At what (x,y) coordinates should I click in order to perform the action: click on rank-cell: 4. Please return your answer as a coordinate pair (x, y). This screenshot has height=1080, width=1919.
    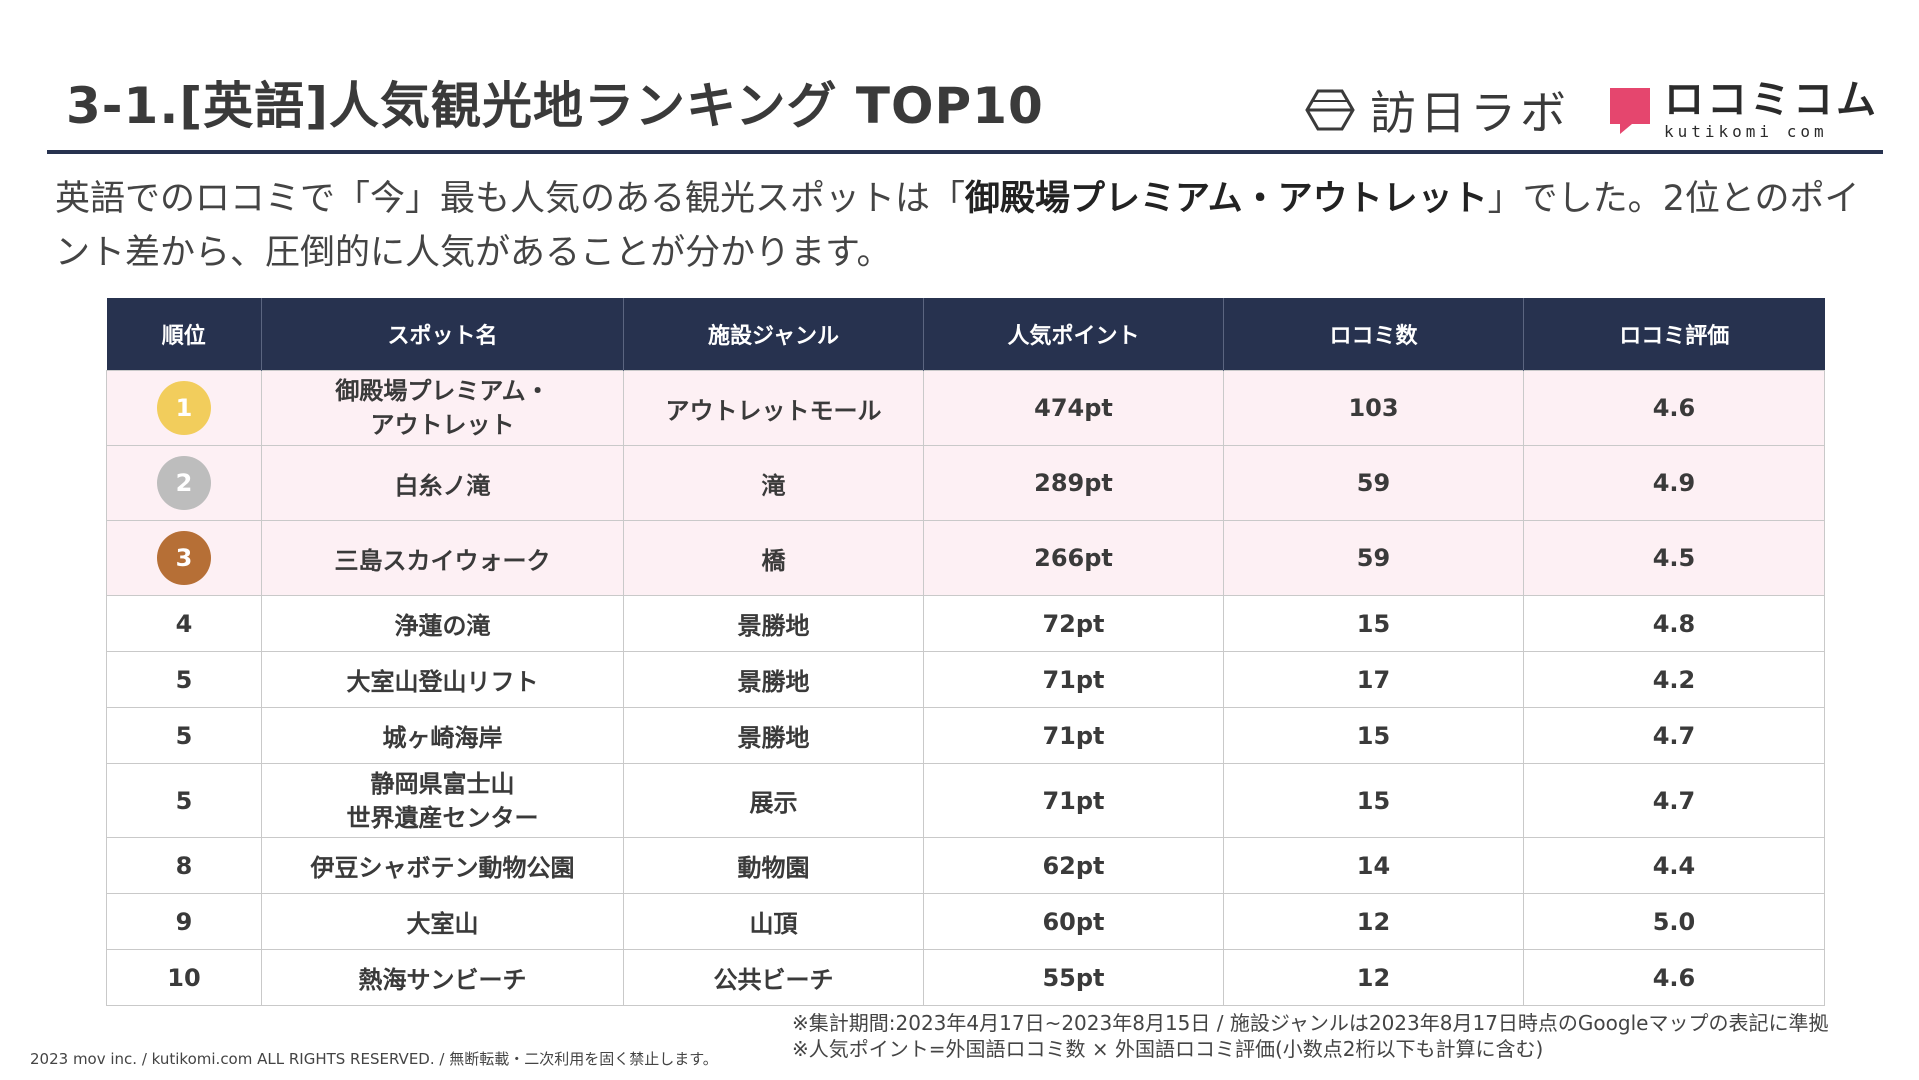
    Looking at the image, I should click on (184, 623).